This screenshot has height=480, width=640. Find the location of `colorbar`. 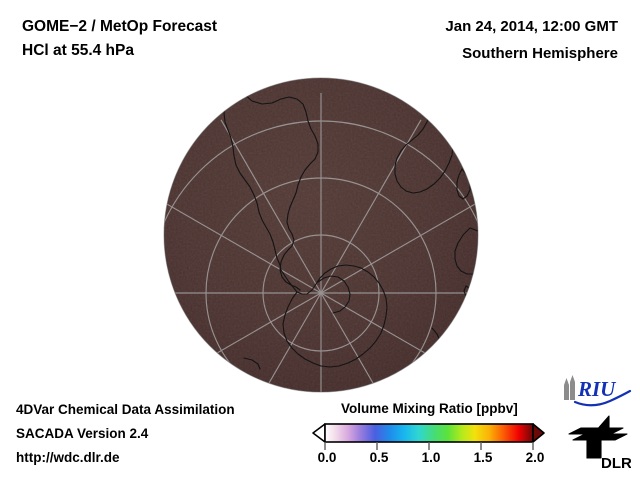

colorbar is located at coordinates (425, 447).